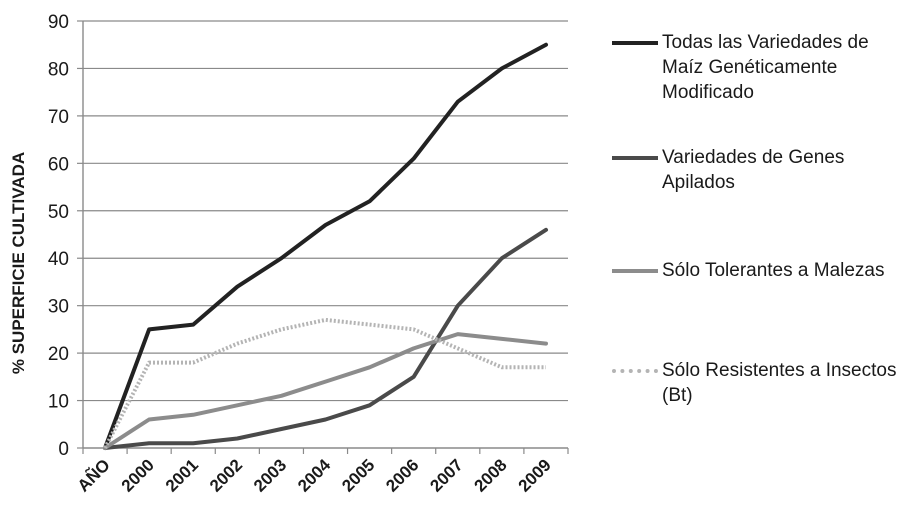 The image size is (912, 514). What do you see at coordinates (402, 475) in the screenshot?
I see `x-tick-label: 2006` at bounding box center [402, 475].